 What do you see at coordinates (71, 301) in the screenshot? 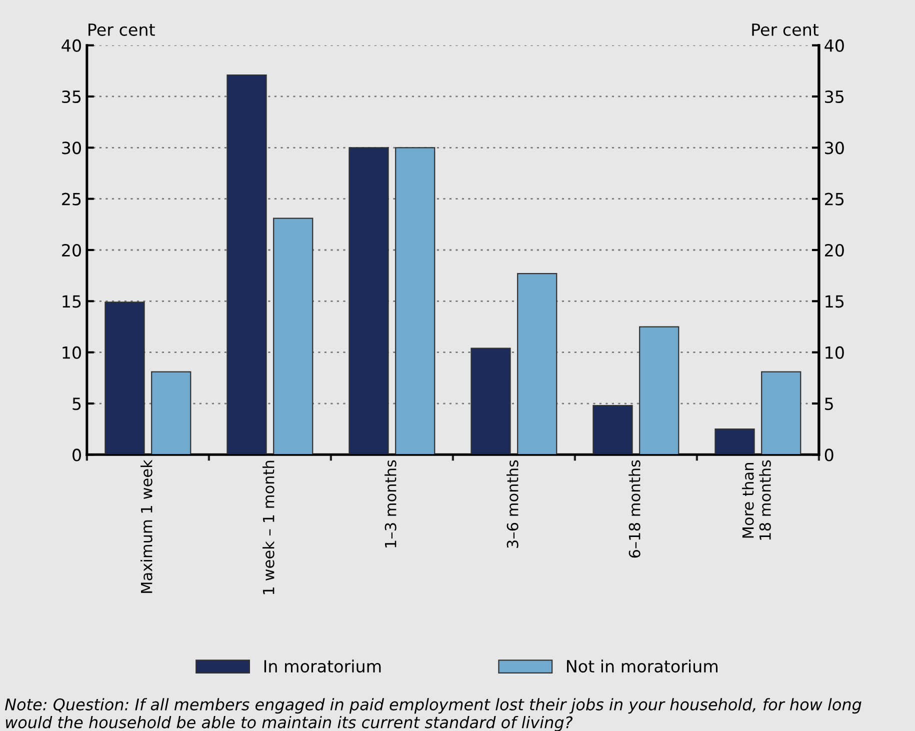
I see `y-tick-label: 15` at bounding box center [71, 301].